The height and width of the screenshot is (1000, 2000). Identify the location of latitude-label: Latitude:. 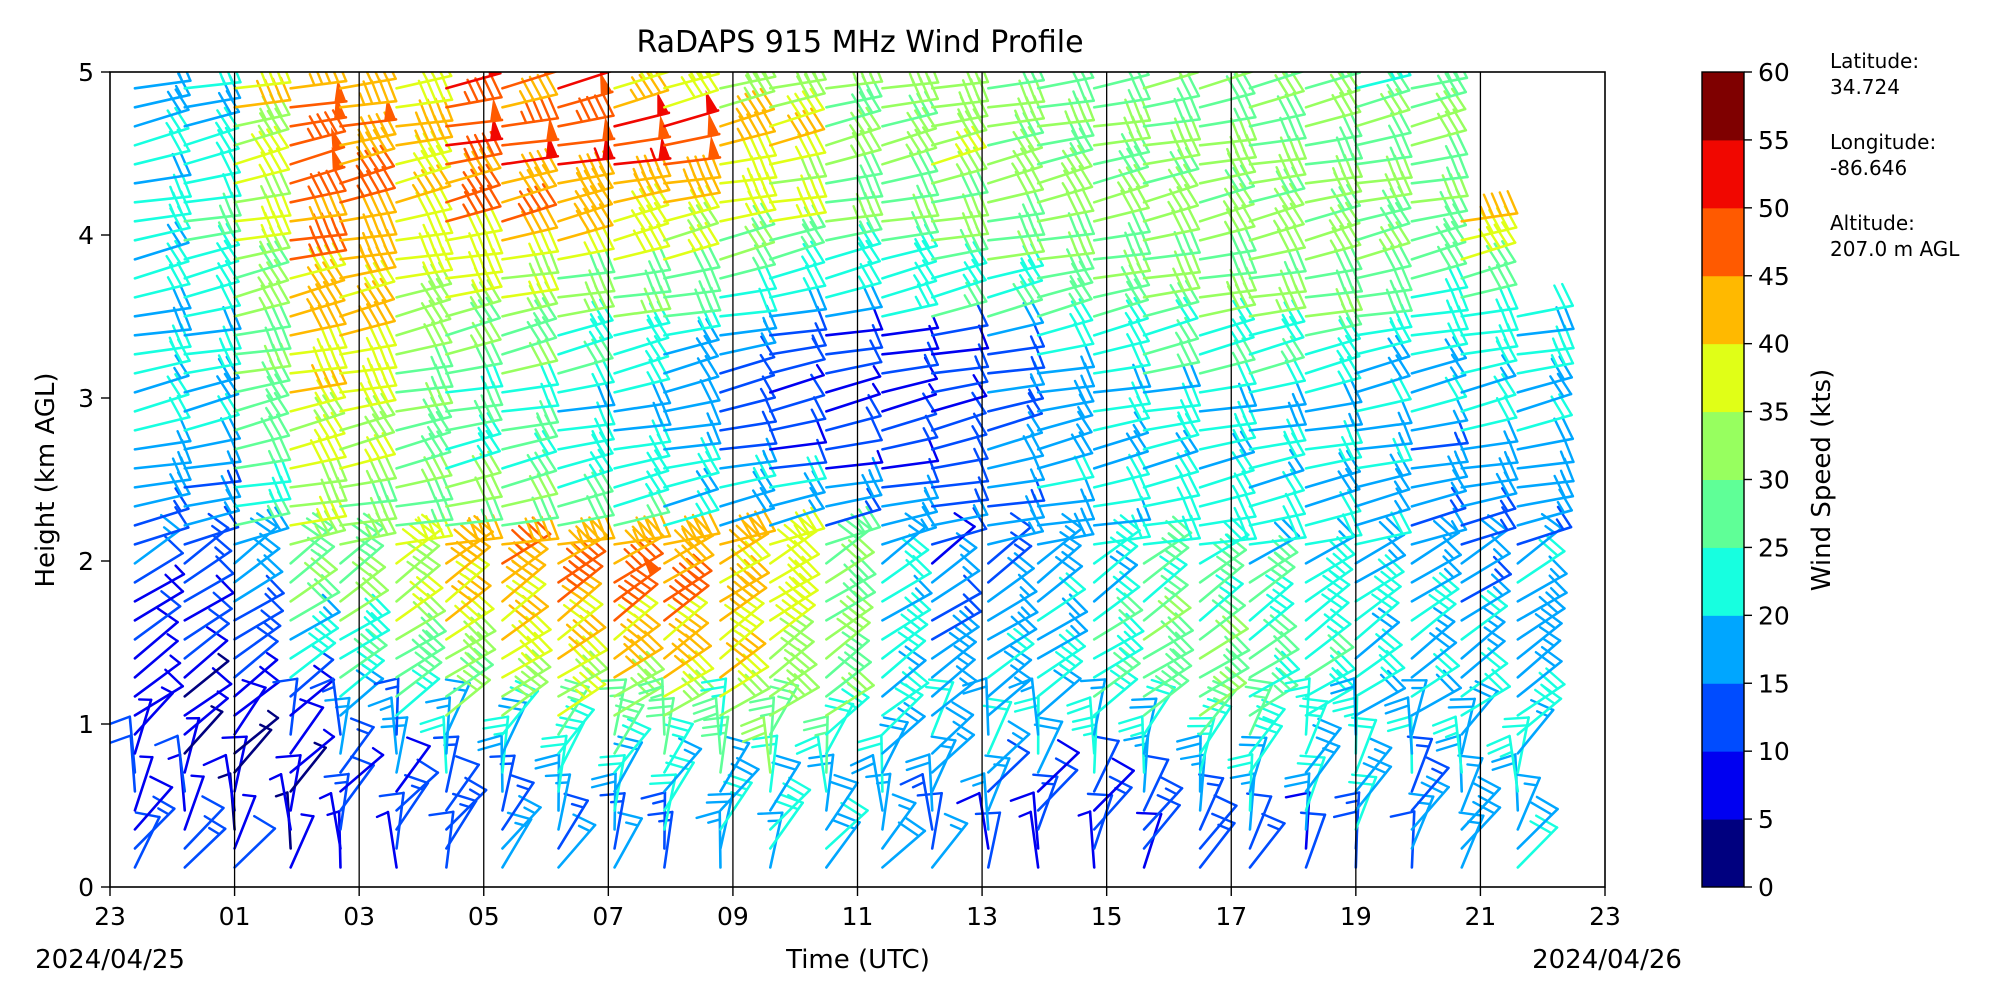
(1875, 61).